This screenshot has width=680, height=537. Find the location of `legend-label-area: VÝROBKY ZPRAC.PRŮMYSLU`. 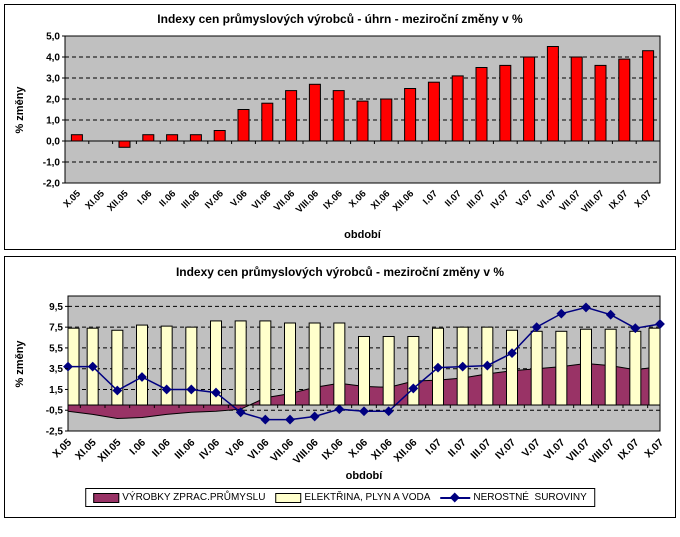

legend-label-area: VÝROBKY ZPRAC.PRŮMYSLU is located at coordinates (194, 497).